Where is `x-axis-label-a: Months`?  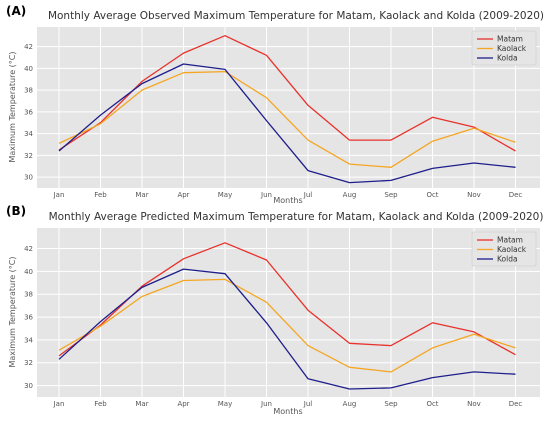
x-axis-label-a: Months is located at coordinates (287, 200).